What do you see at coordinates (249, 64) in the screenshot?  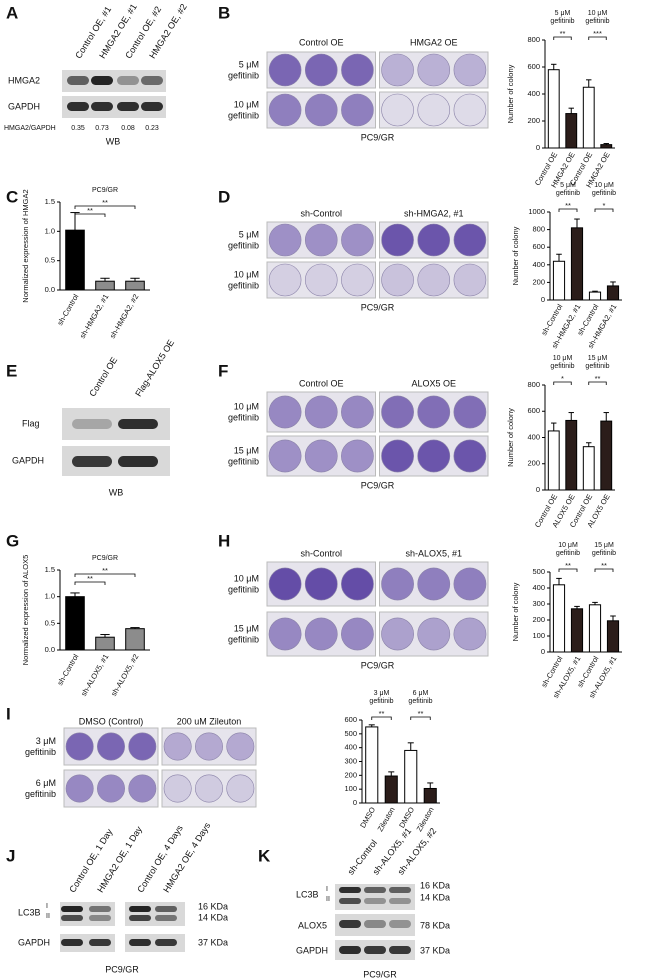 I see `row-label: 5 μM` at bounding box center [249, 64].